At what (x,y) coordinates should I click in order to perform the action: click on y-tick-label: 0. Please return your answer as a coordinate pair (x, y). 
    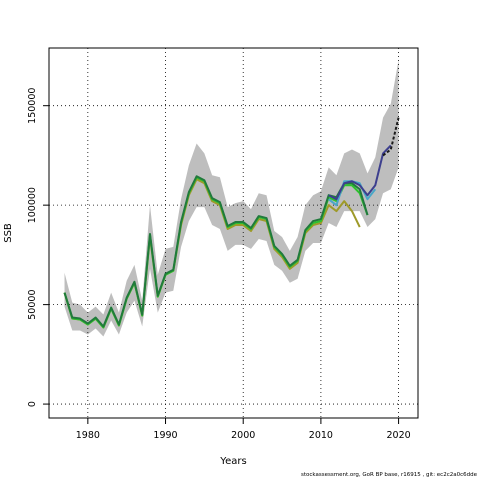
    Looking at the image, I should click on (32, 404).